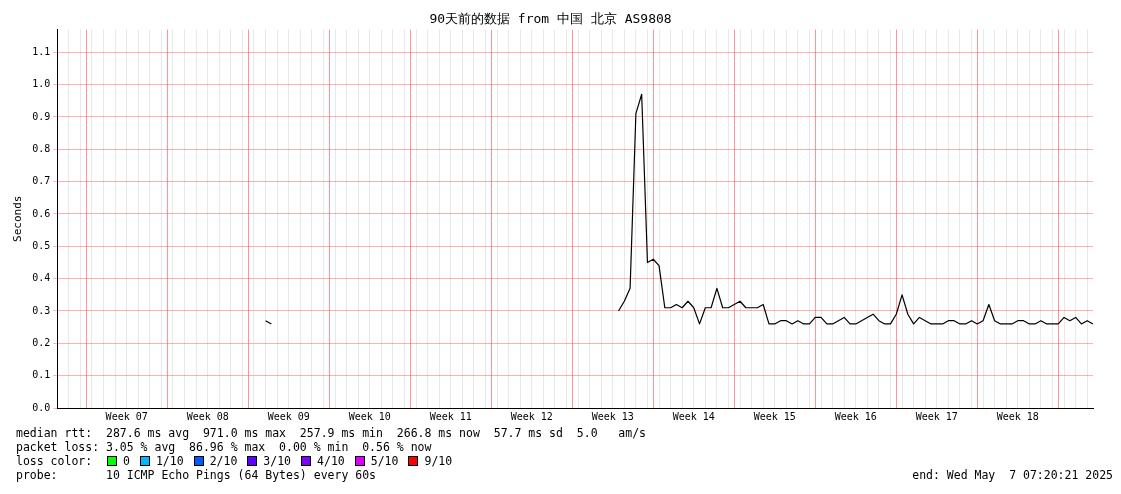  What do you see at coordinates (774, 416) in the screenshot?
I see `x-tick-label: Week 15` at bounding box center [774, 416].